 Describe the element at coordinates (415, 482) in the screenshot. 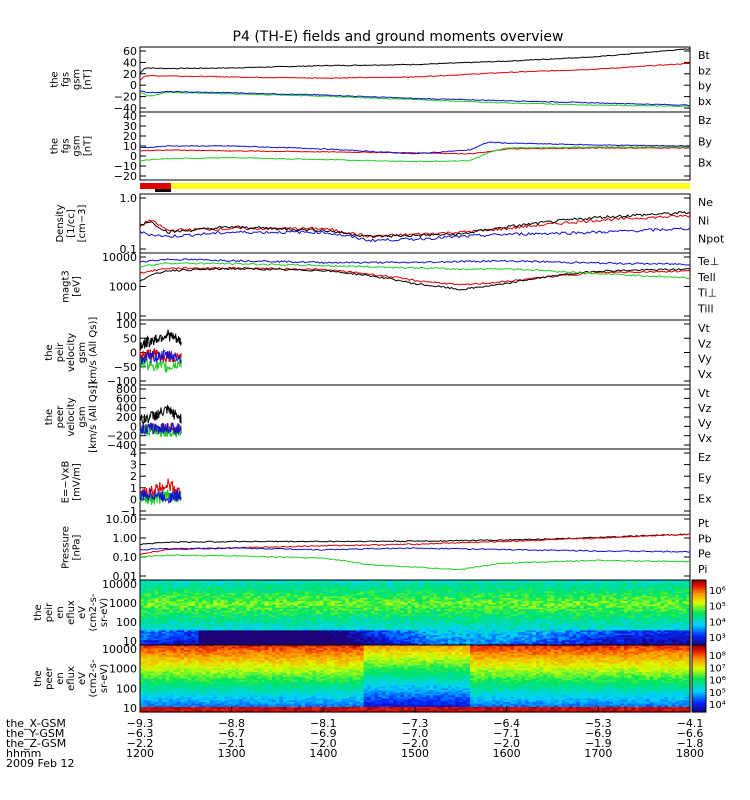

I see `panel-frame-efield` at that location.